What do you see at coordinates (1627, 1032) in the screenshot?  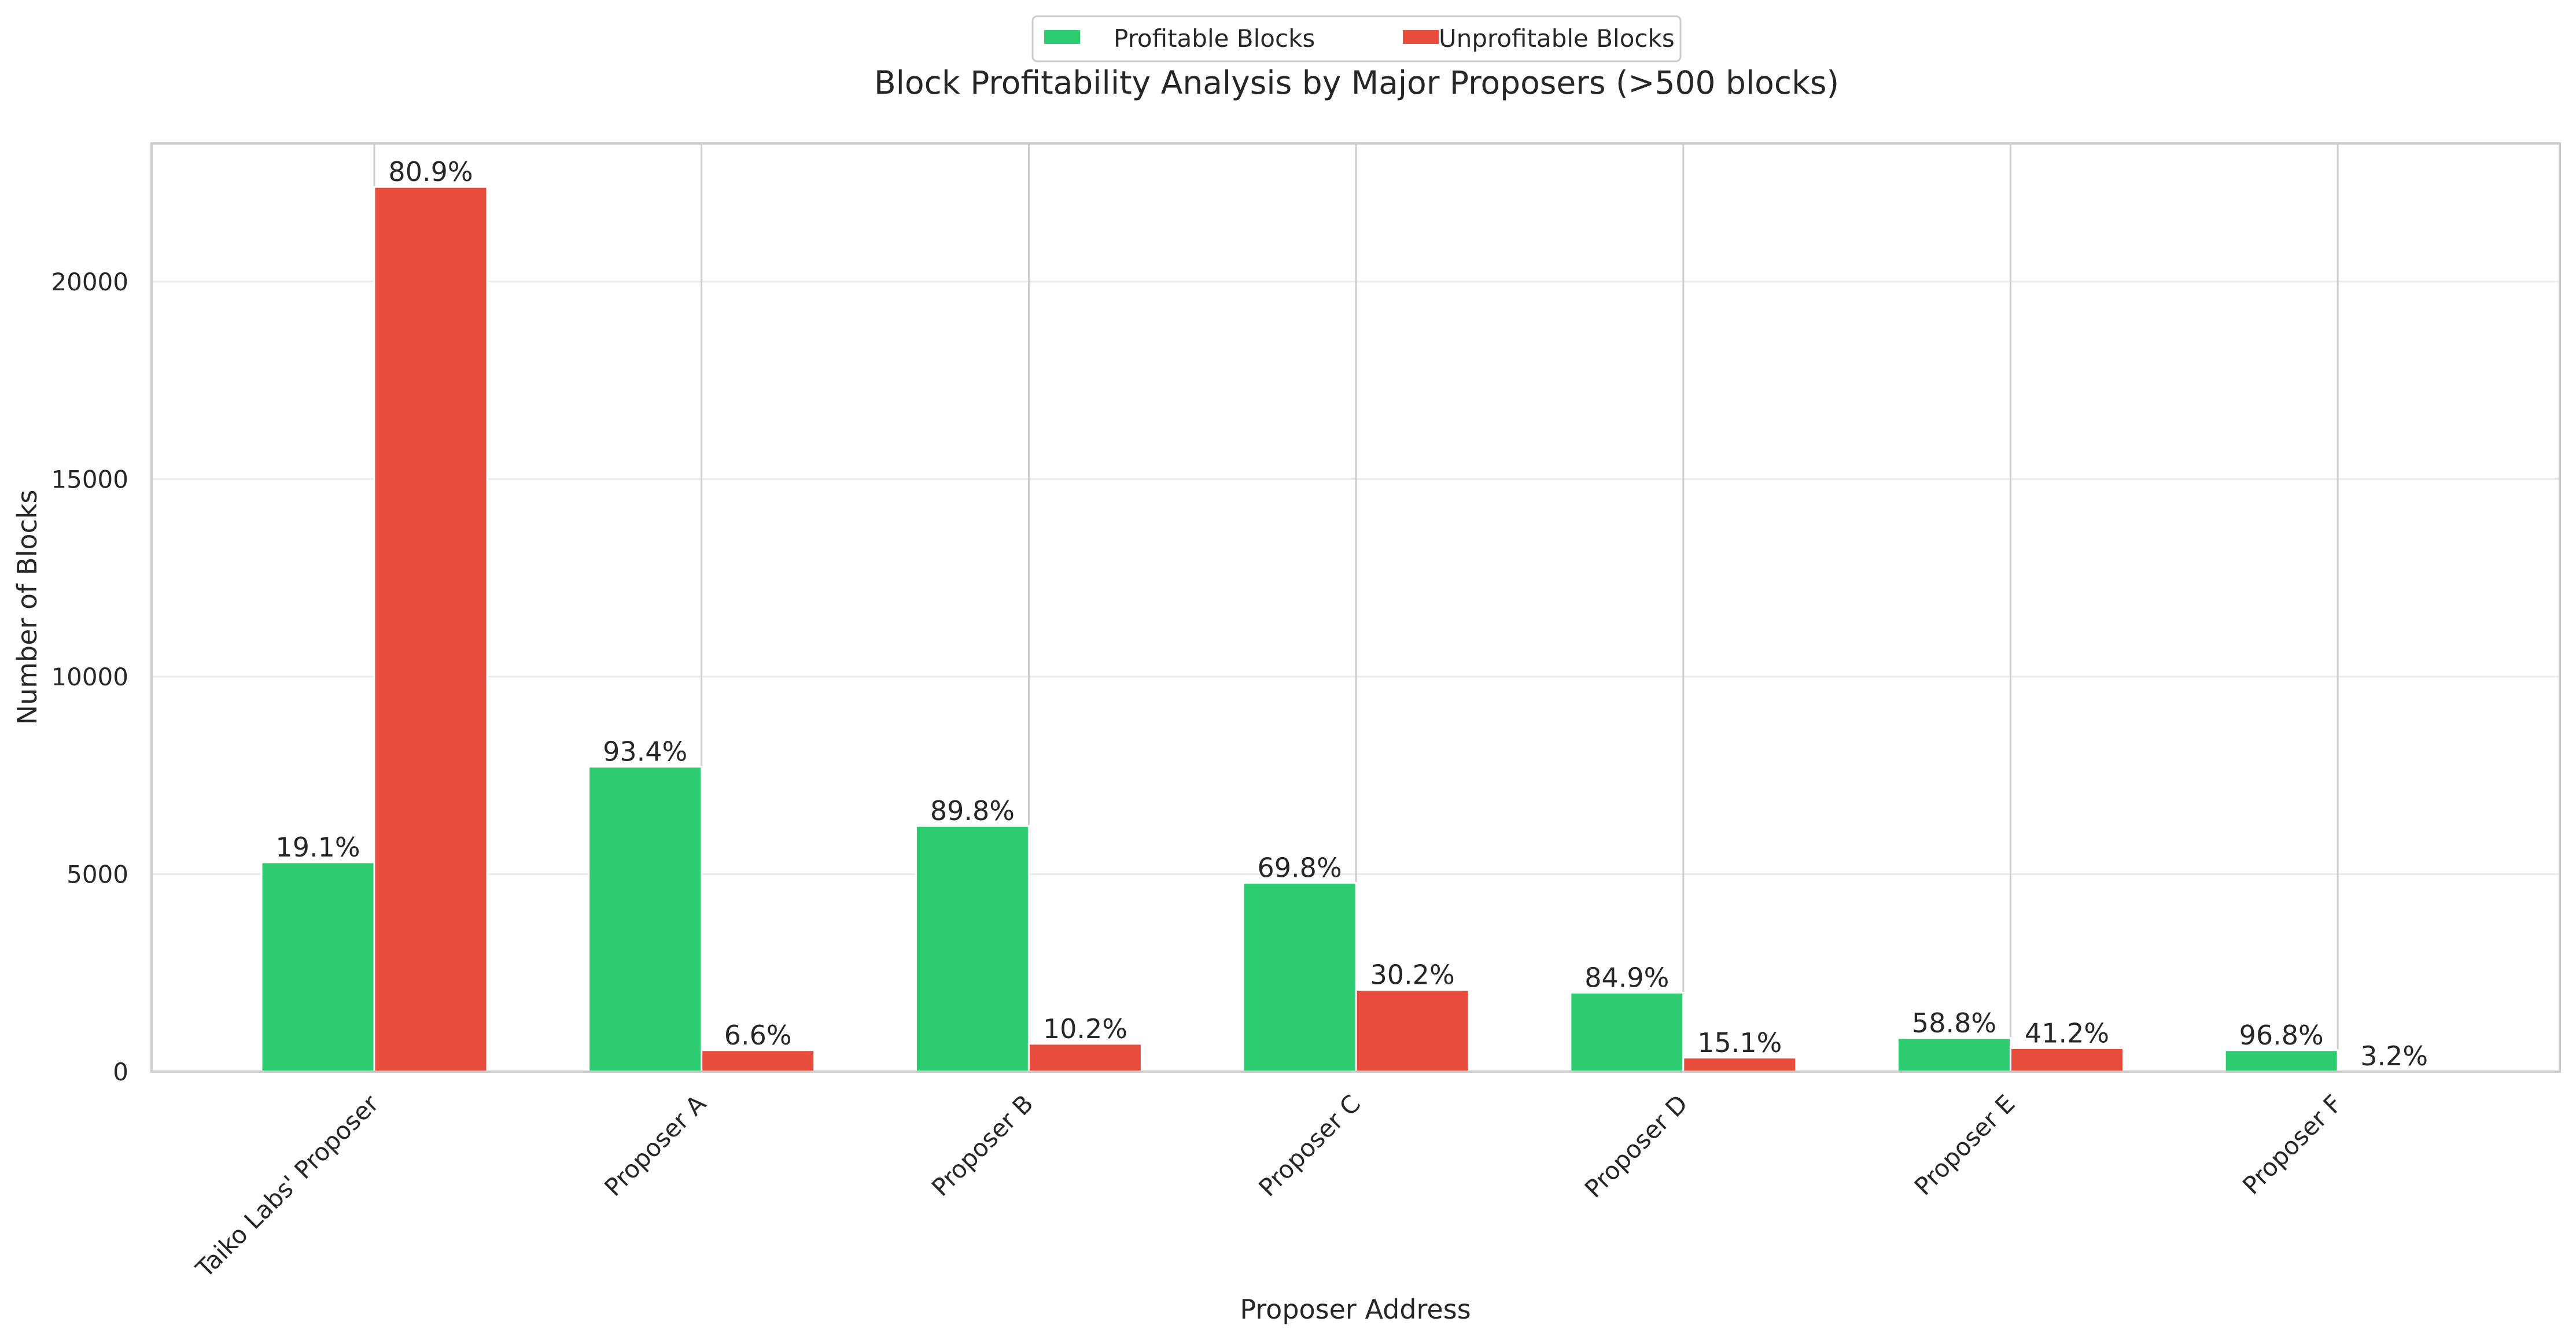 I see `bar-profitable-blocks-proposer-d` at bounding box center [1627, 1032].